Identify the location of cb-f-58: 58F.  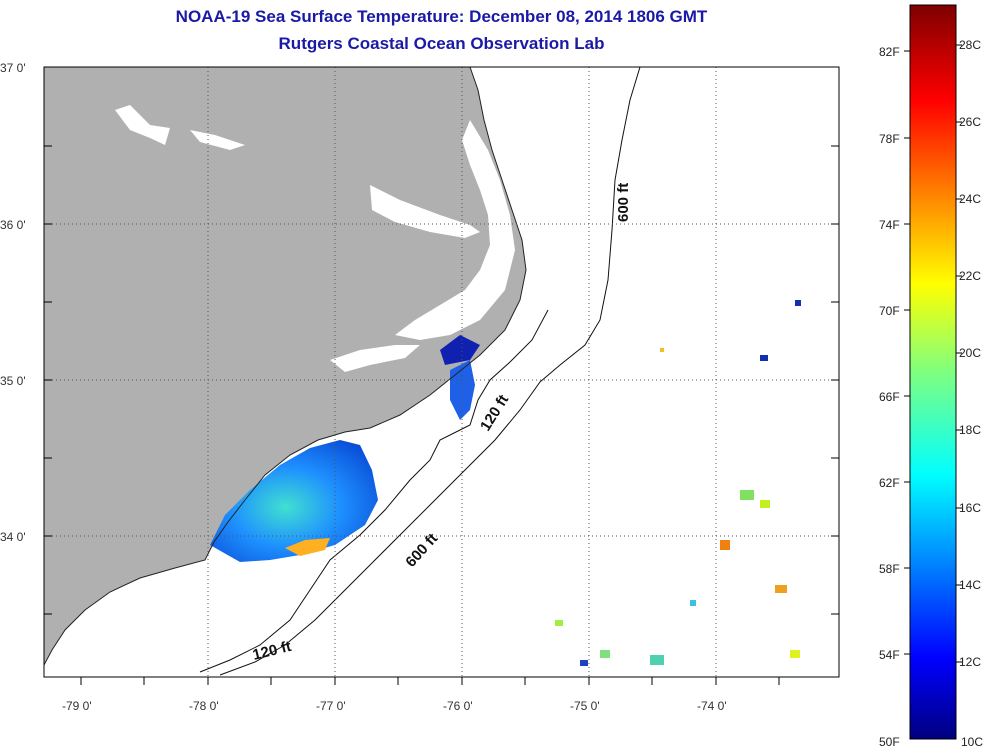
(889, 569).